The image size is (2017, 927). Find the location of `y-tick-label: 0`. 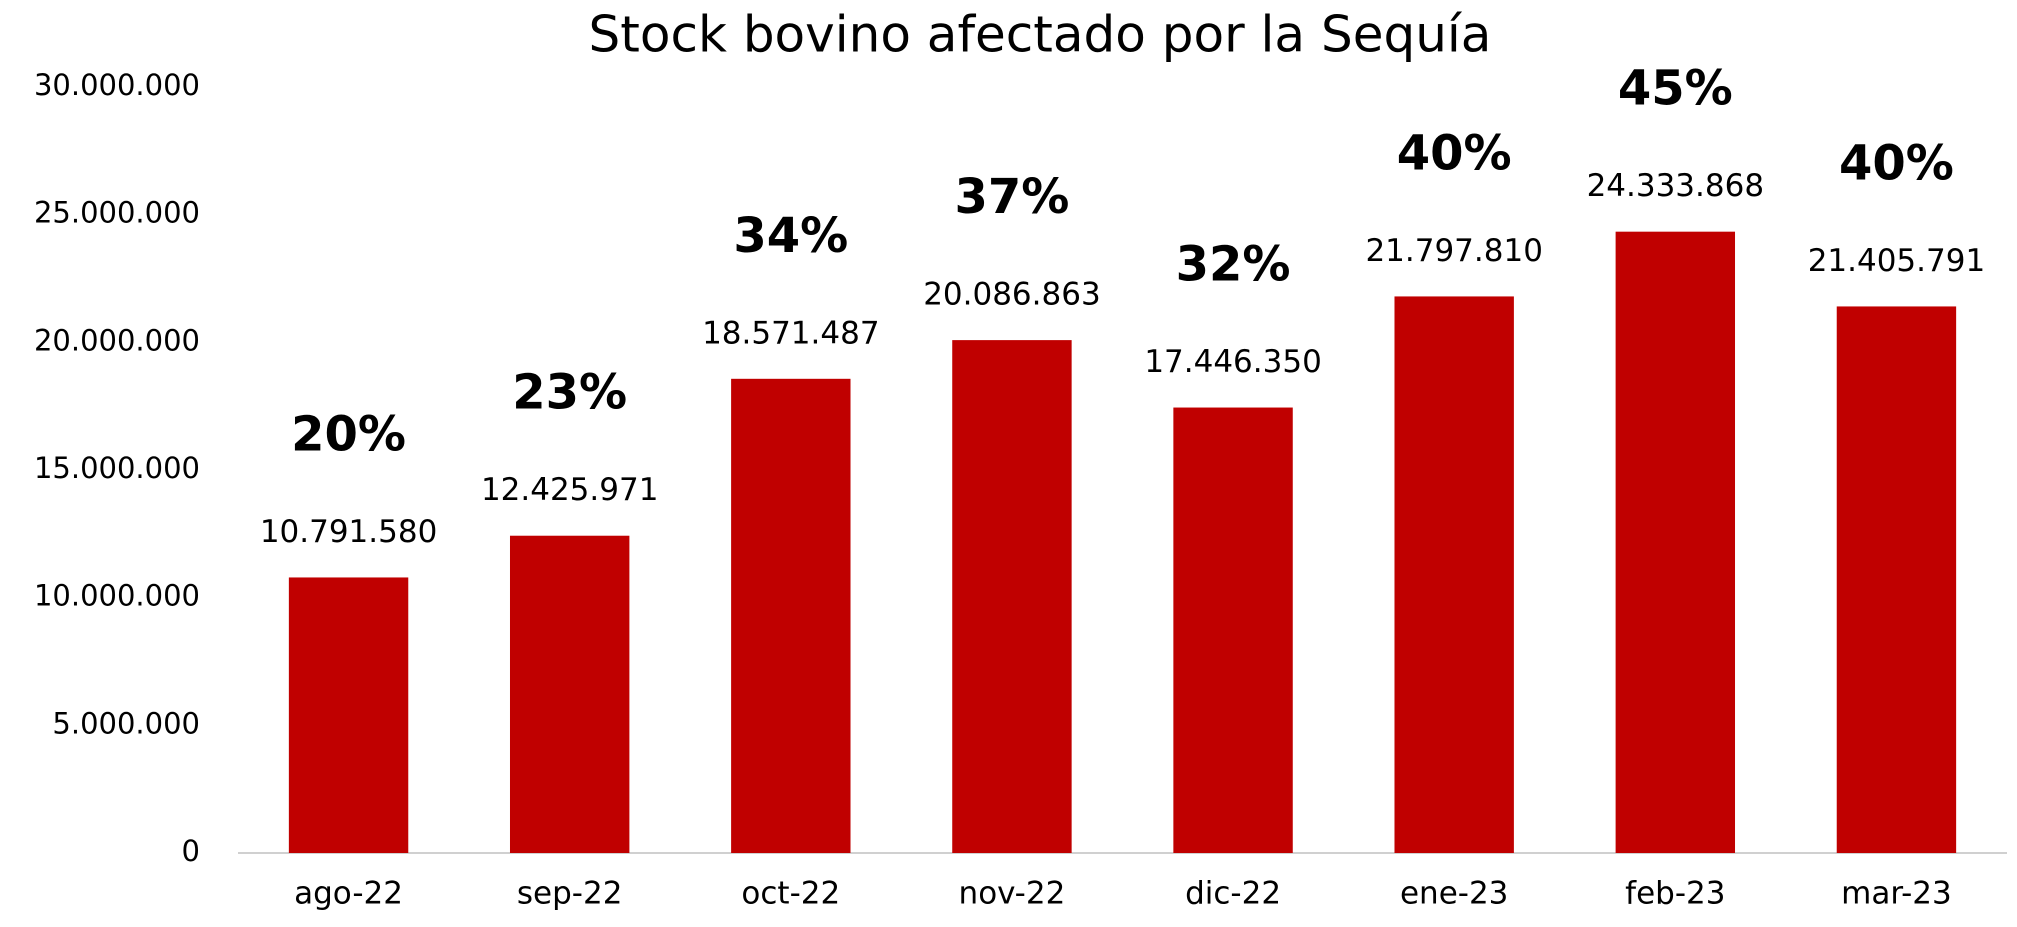

y-tick-label: 0 is located at coordinates (191, 851).